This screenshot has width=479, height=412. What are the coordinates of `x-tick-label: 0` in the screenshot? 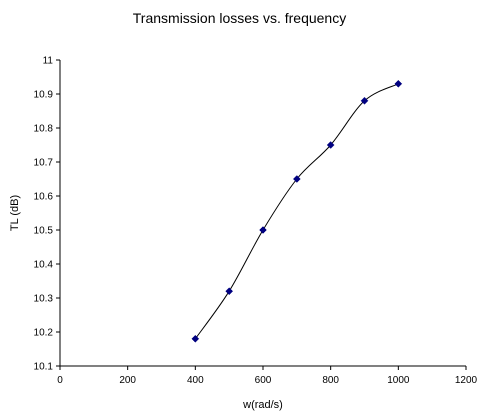 It's located at (60, 380).